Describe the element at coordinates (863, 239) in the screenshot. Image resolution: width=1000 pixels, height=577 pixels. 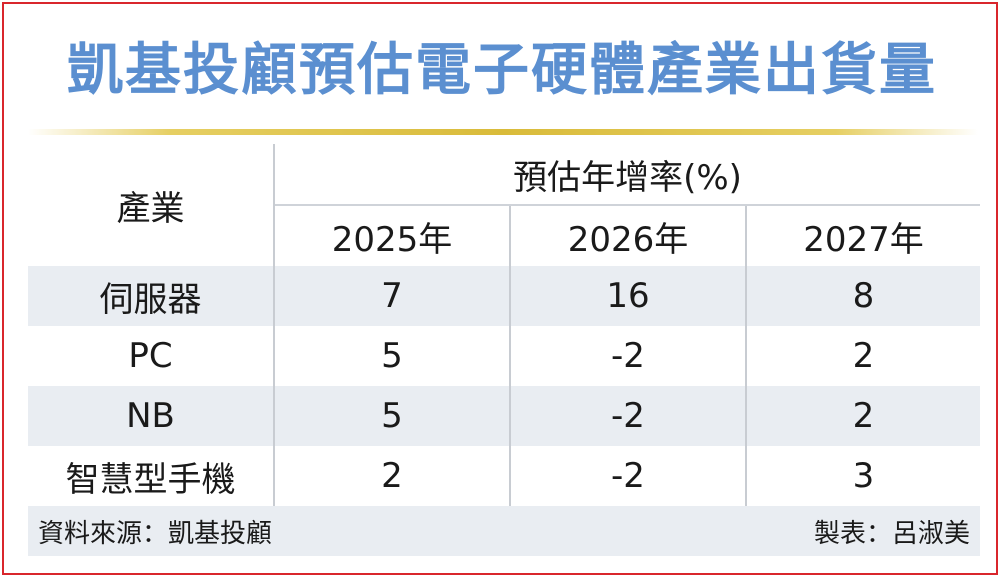
I see `year-header: 2027年` at that location.